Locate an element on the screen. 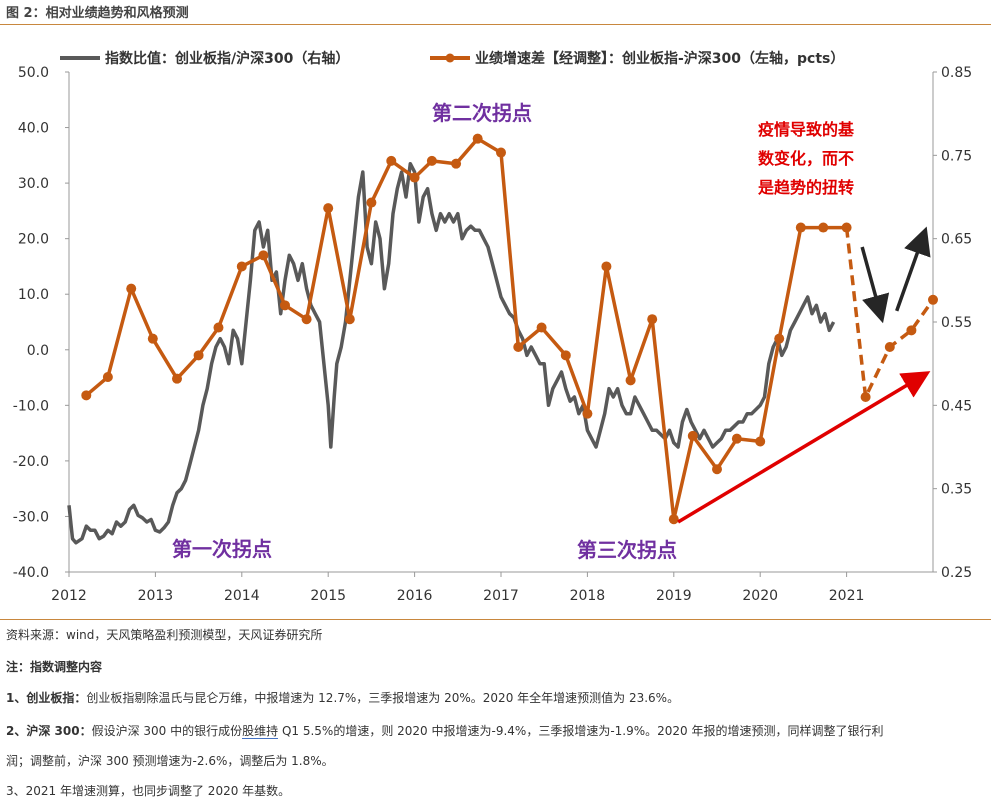  growth-forecast-line is located at coordinates (889, 315).